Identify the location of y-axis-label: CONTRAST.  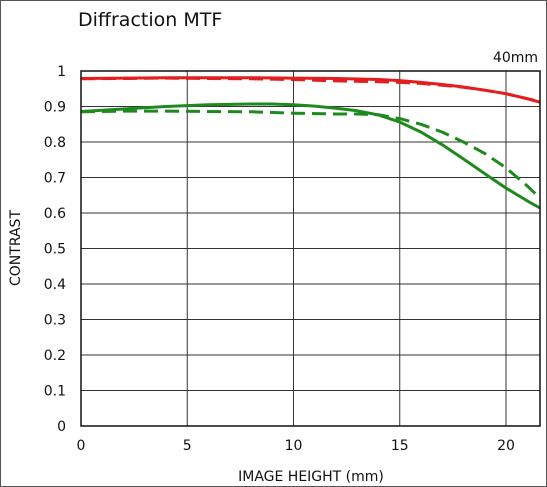
(16, 248).